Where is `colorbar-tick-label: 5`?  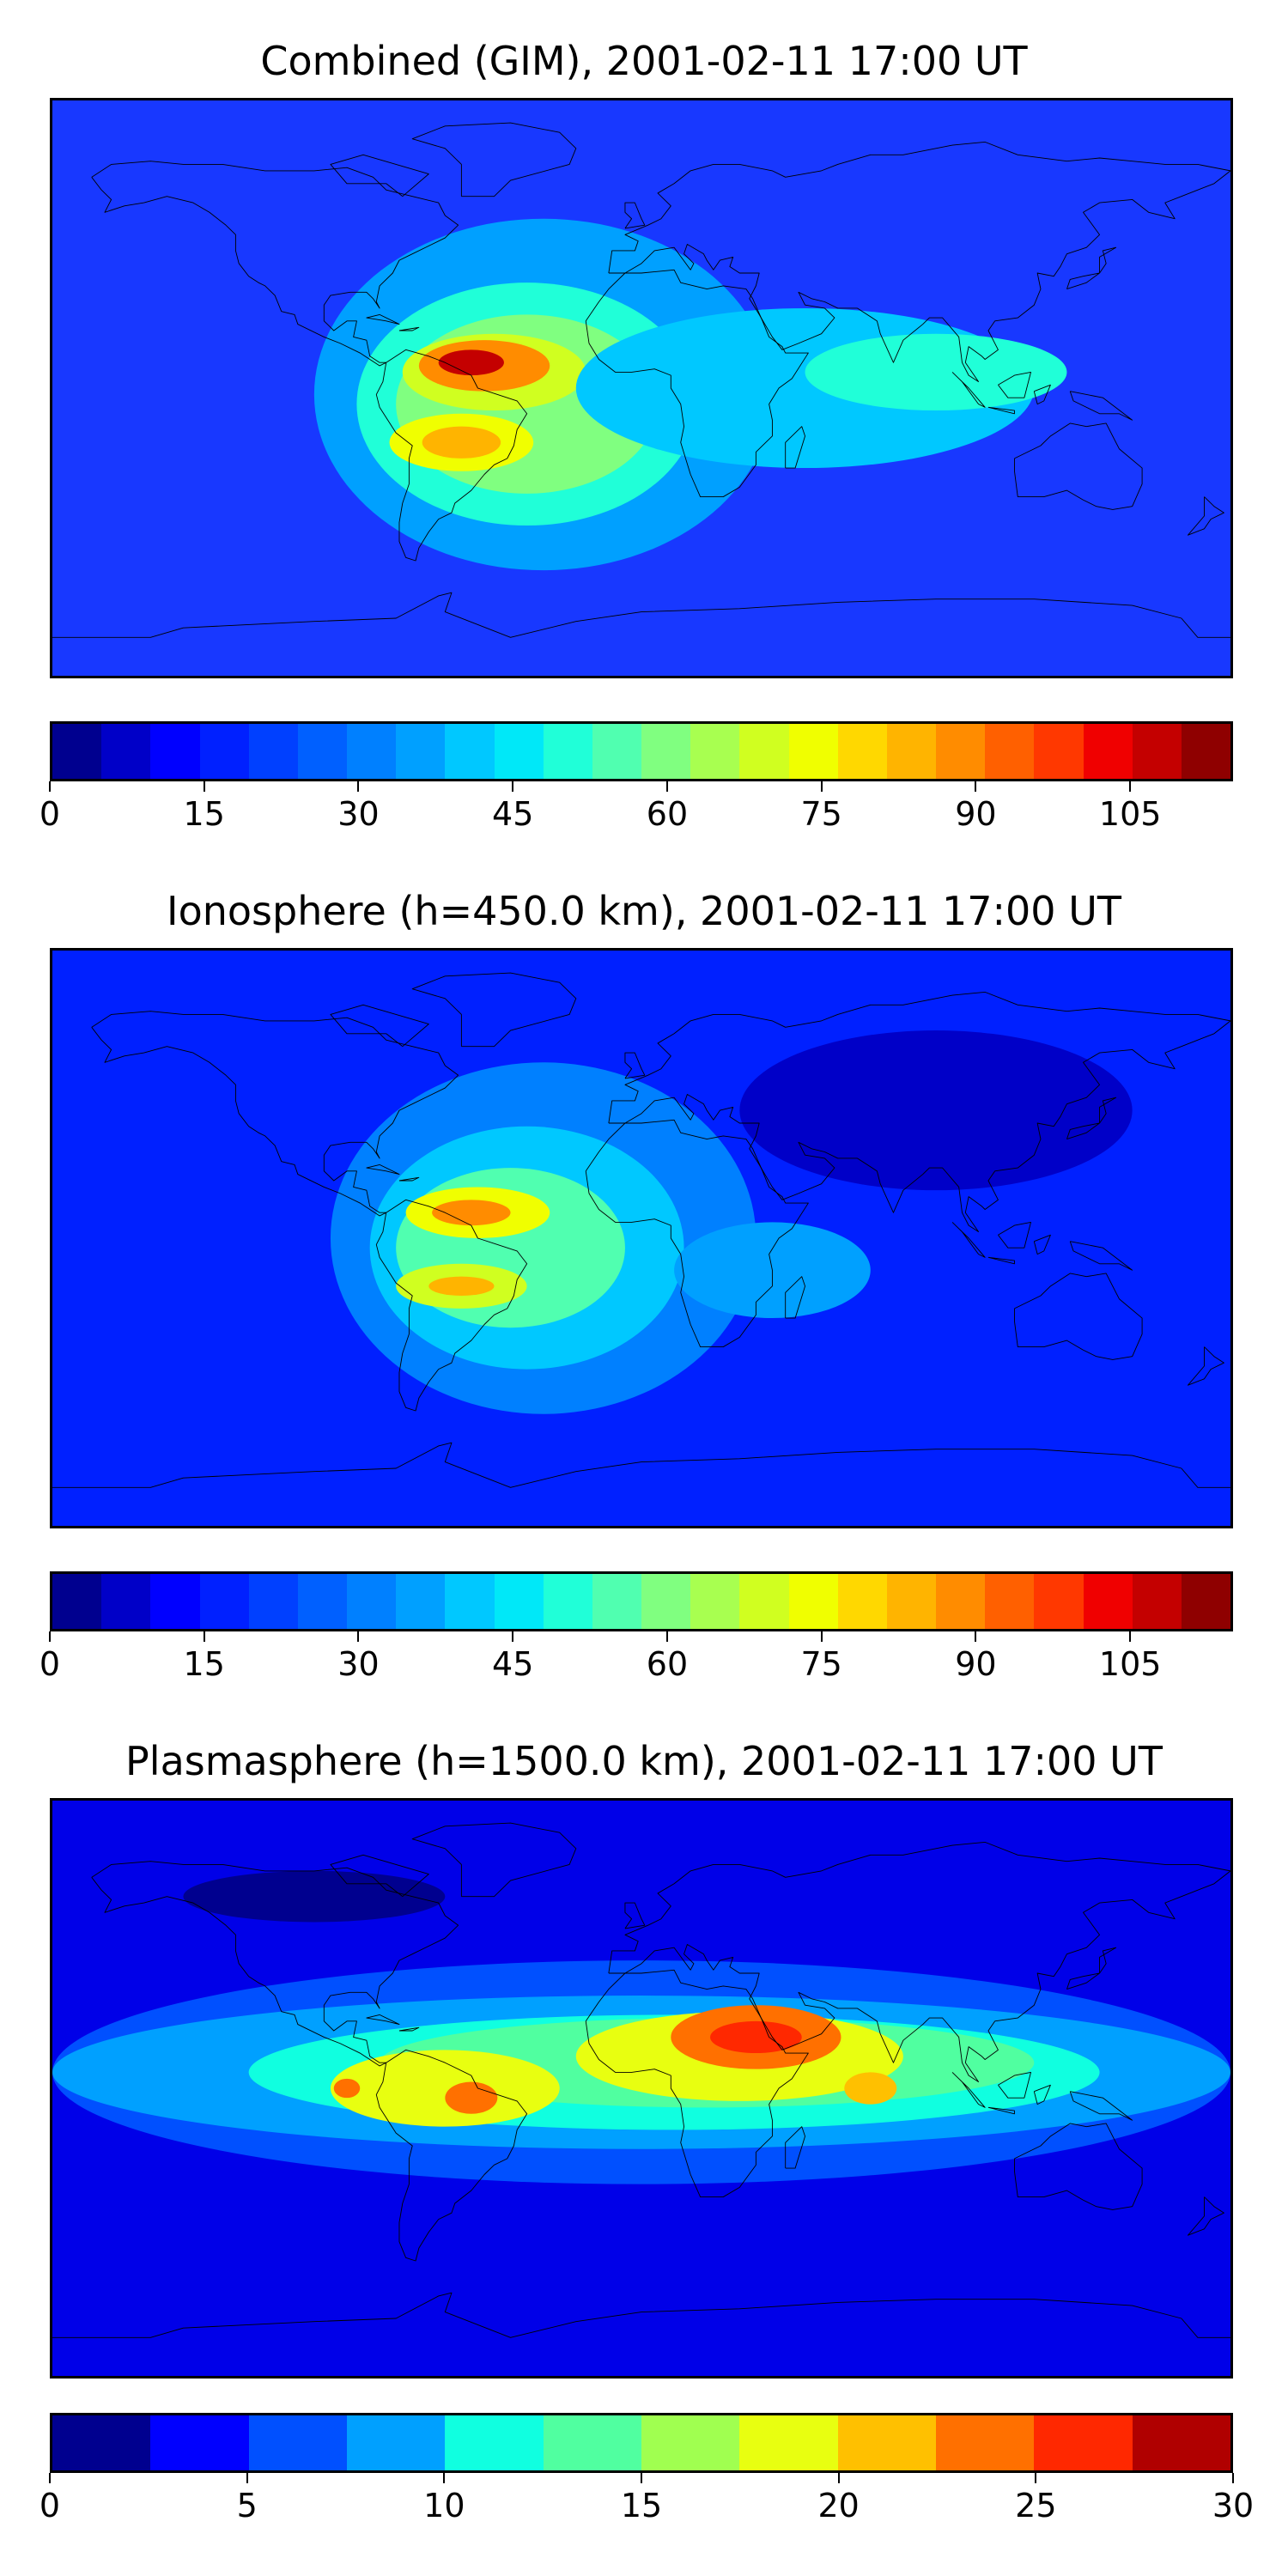
colorbar-tick-label: 5 is located at coordinates (247, 2506).